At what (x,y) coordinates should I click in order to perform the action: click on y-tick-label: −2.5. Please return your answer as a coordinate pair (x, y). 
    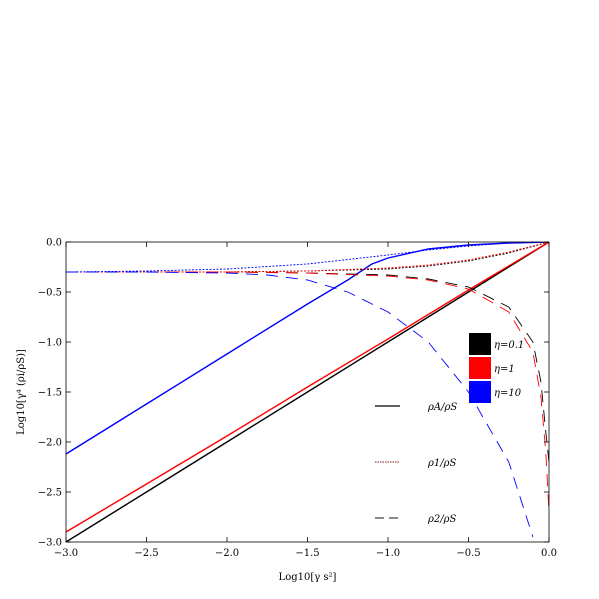
    Looking at the image, I should click on (50, 493).